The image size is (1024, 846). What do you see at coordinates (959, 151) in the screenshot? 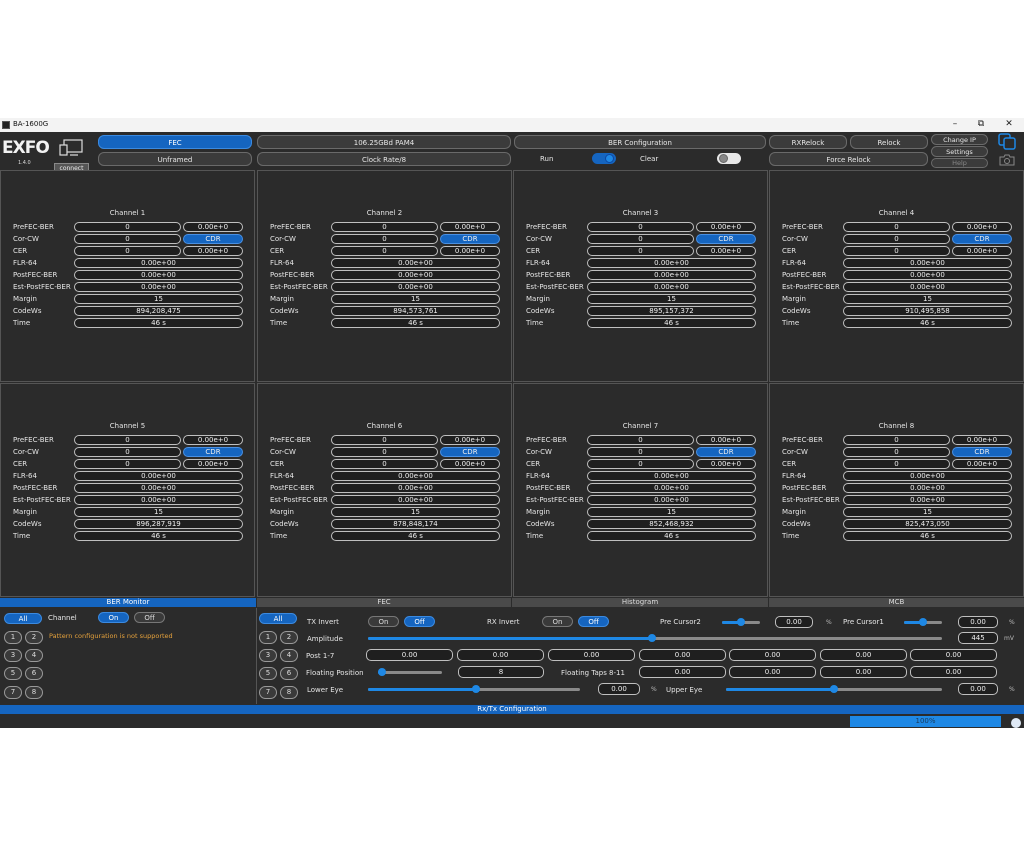
I see `settings-button: Settings` at bounding box center [959, 151].